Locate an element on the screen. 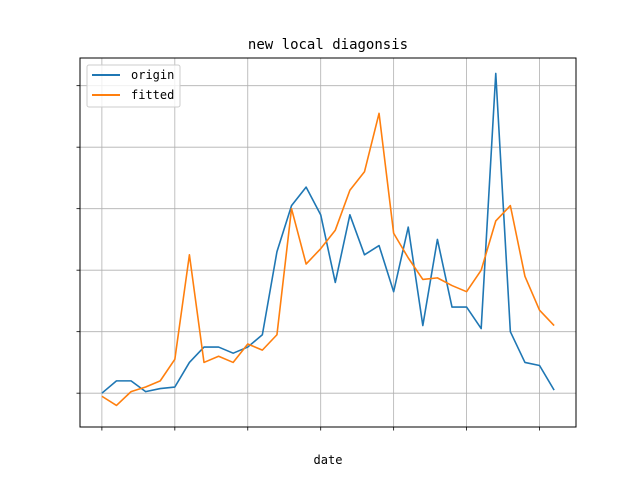  legend-label-origin: origin is located at coordinates (152, 75).